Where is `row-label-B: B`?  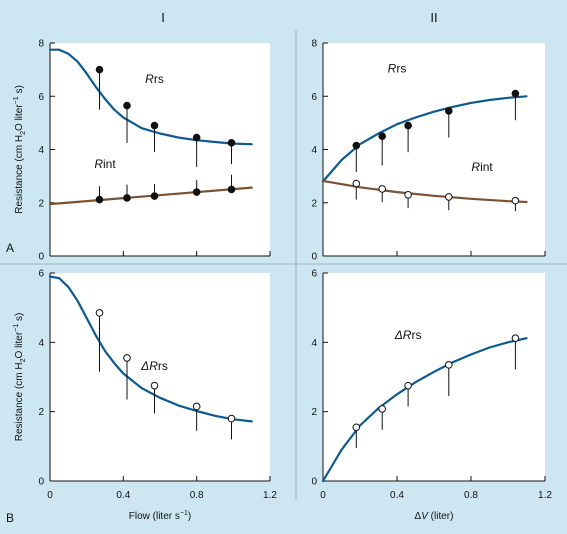
row-label-B: B is located at coordinates (10, 518).